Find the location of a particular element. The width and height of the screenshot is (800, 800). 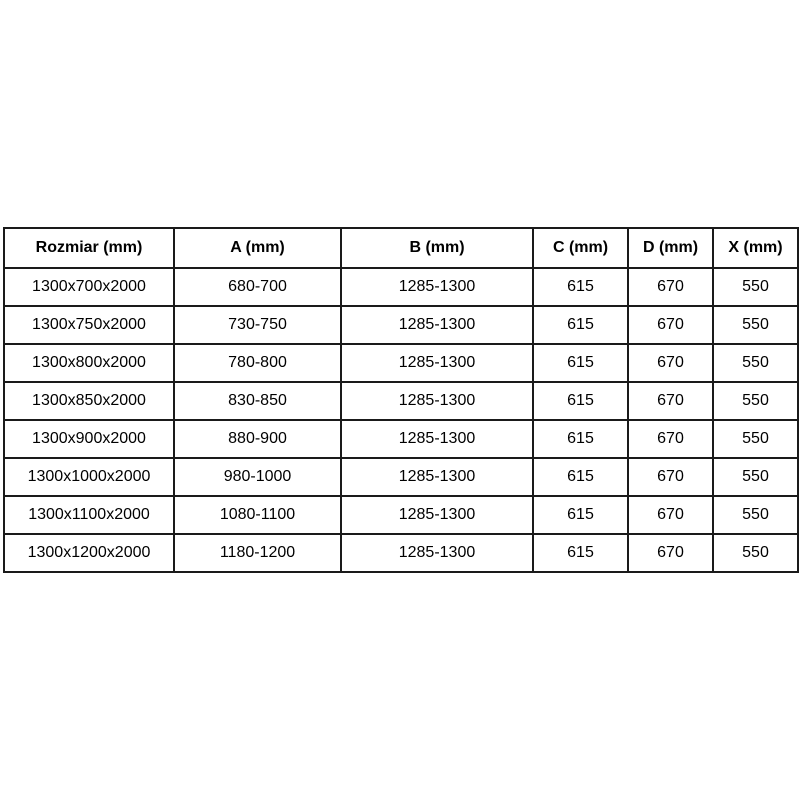

table-cell: 1080-1100 is located at coordinates (257, 515).